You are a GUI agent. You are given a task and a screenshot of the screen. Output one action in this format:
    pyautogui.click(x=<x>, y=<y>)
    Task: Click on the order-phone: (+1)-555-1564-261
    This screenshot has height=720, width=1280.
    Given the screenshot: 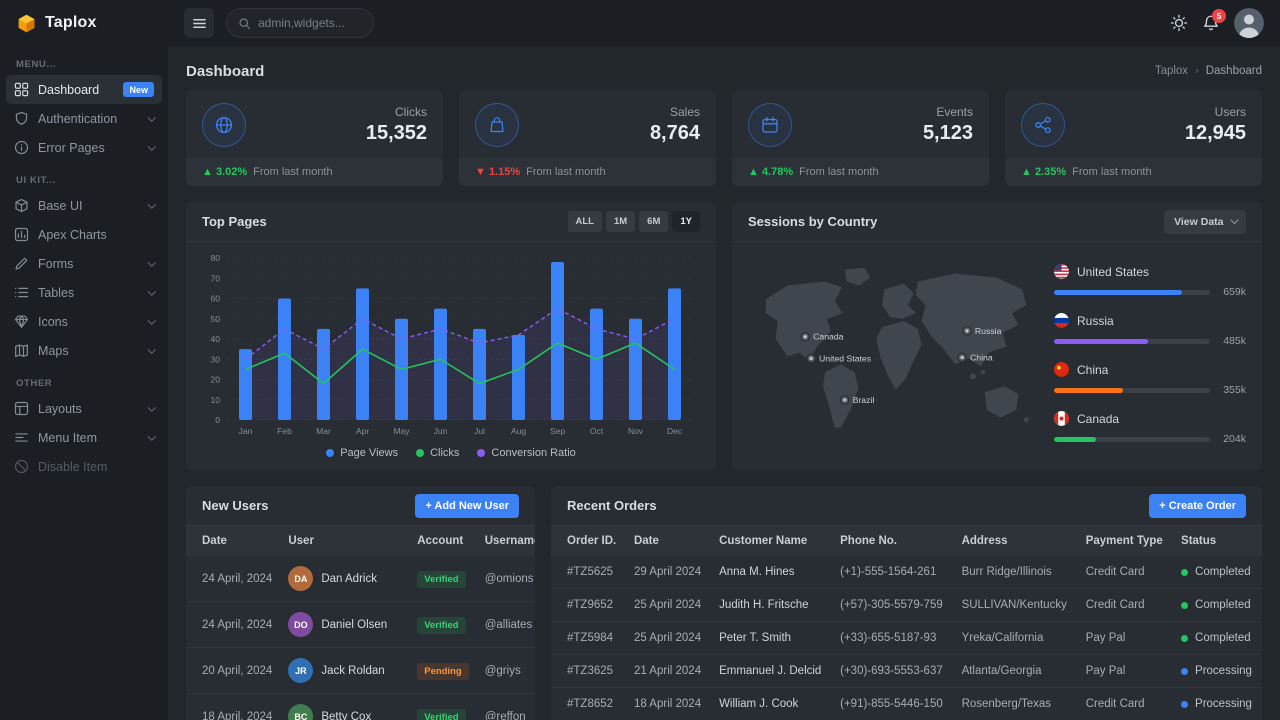 What is the action you would take?
    pyautogui.click(x=888, y=572)
    